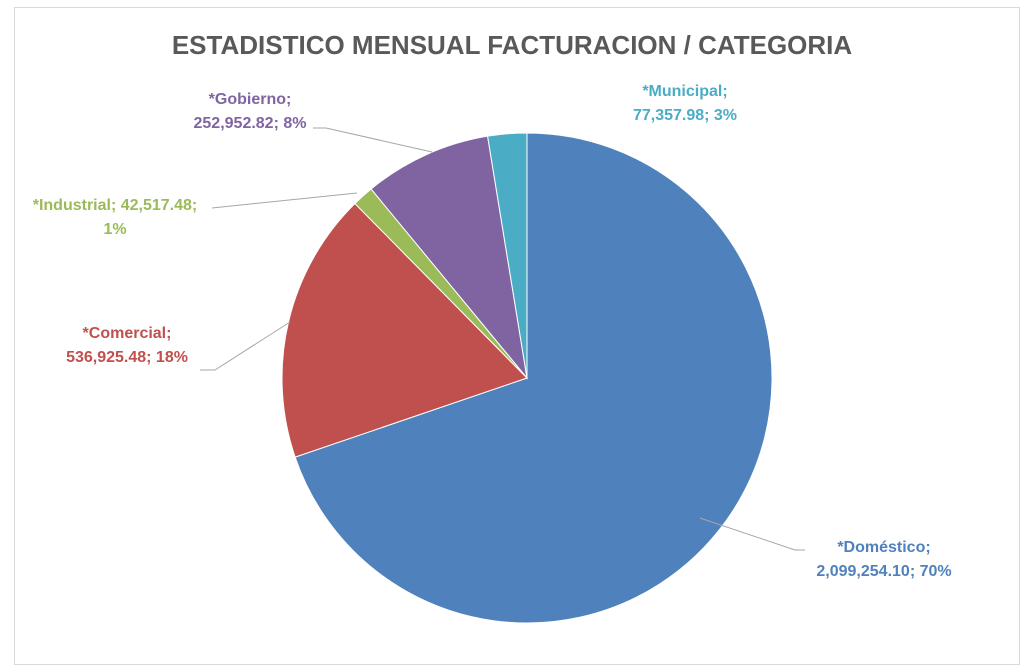 The width and height of the screenshot is (1027, 671). I want to click on data-label: 2,099,254.10; 70%, so click(883, 571).